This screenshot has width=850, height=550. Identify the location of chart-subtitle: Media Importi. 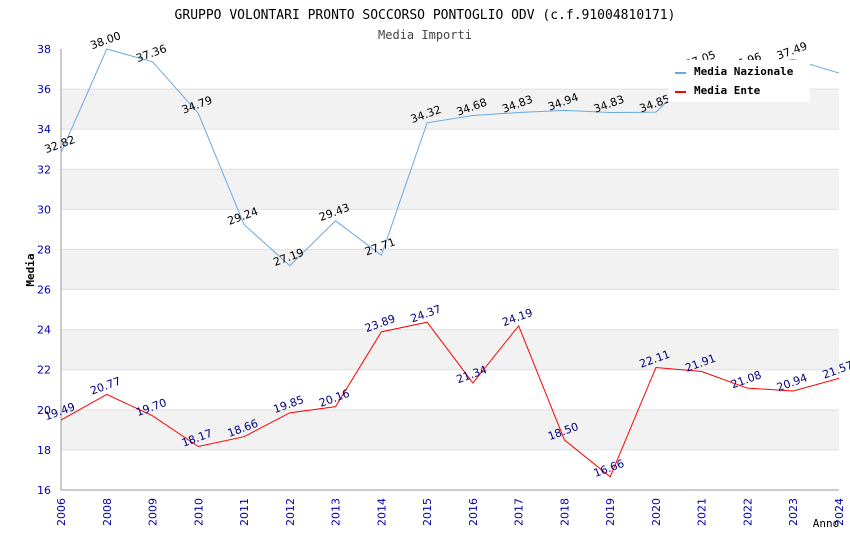
(425, 35).